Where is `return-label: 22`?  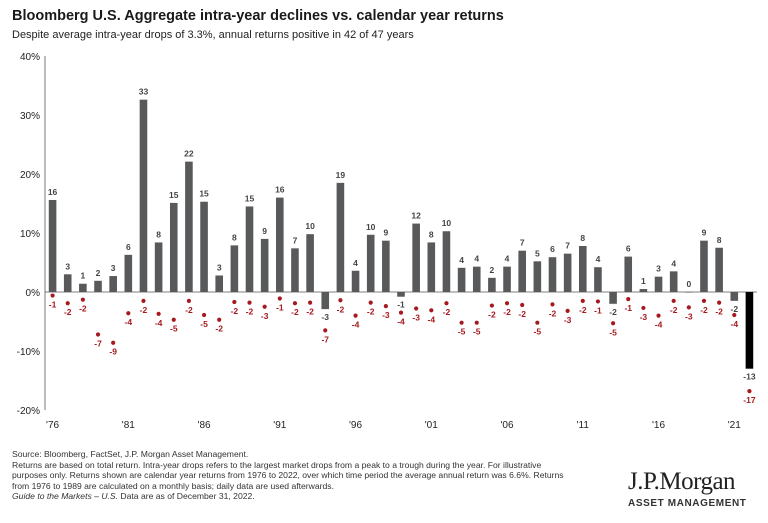
return-label: 22 is located at coordinates (189, 154).